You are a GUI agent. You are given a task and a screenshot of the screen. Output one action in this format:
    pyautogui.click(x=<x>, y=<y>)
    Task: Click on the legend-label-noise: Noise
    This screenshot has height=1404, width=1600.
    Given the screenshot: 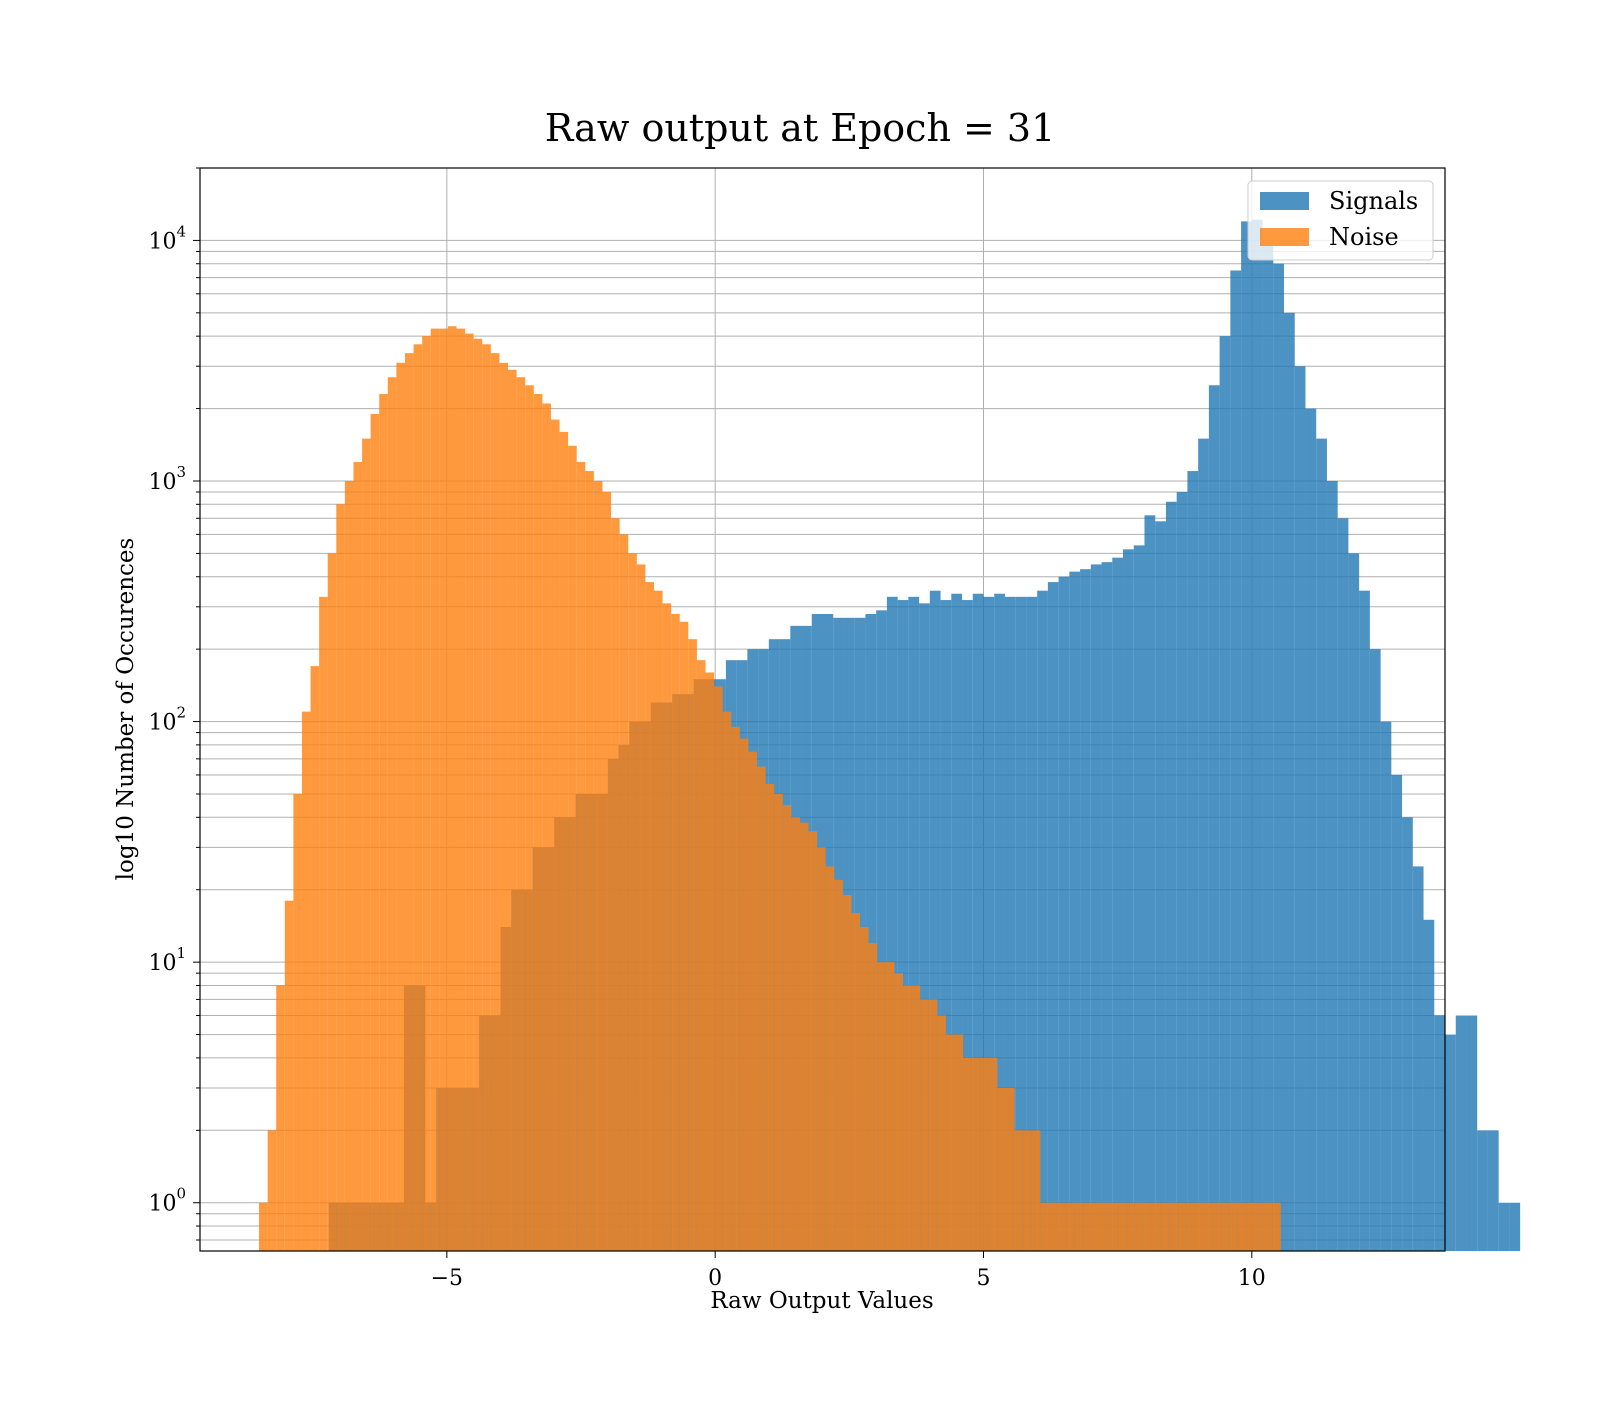 What is the action you would take?
    pyautogui.click(x=1364, y=237)
    